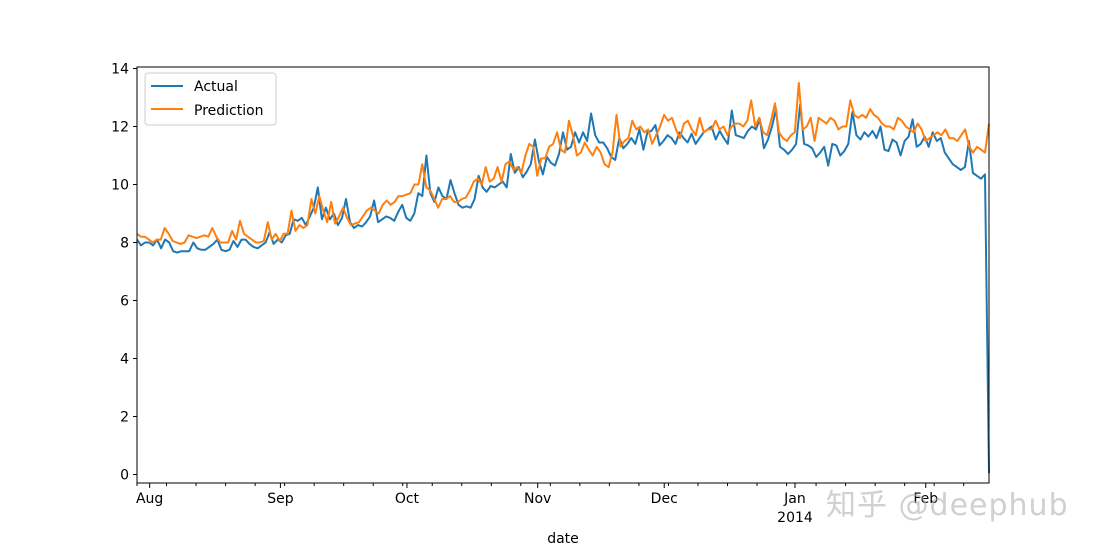 The height and width of the screenshot is (550, 1100). I want to click on x-tick-label: Feb, so click(925, 499).